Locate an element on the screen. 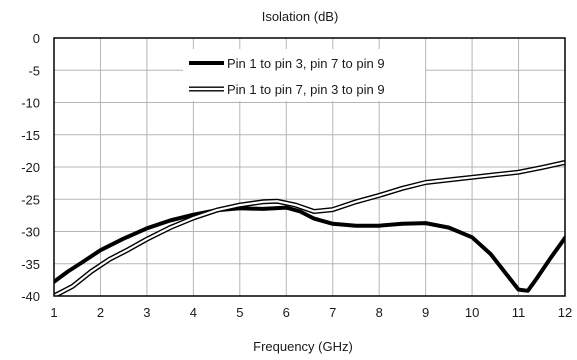 The image size is (577, 360). legend-label-1: Pin 1 to pin 3, pin 7 to pin 9 is located at coordinates (306, 63).